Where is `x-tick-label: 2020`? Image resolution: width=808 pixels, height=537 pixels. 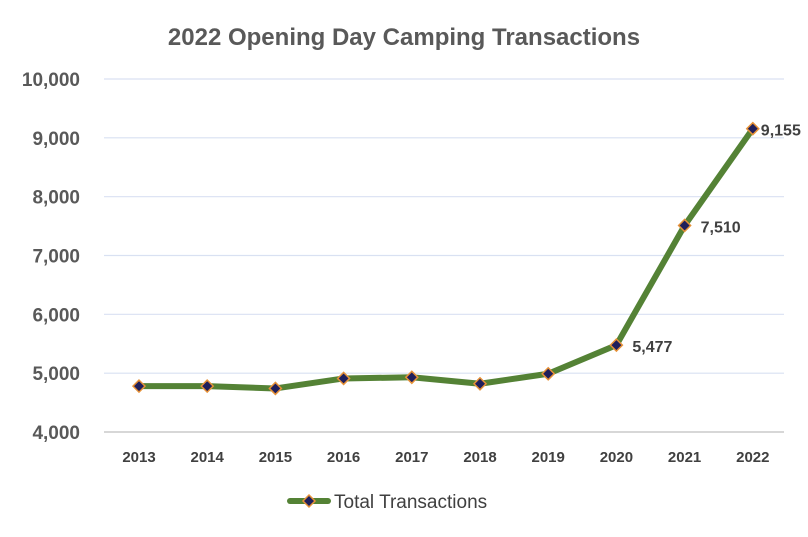
x-tick-label: 2020 is located at coordinates (616, 457).